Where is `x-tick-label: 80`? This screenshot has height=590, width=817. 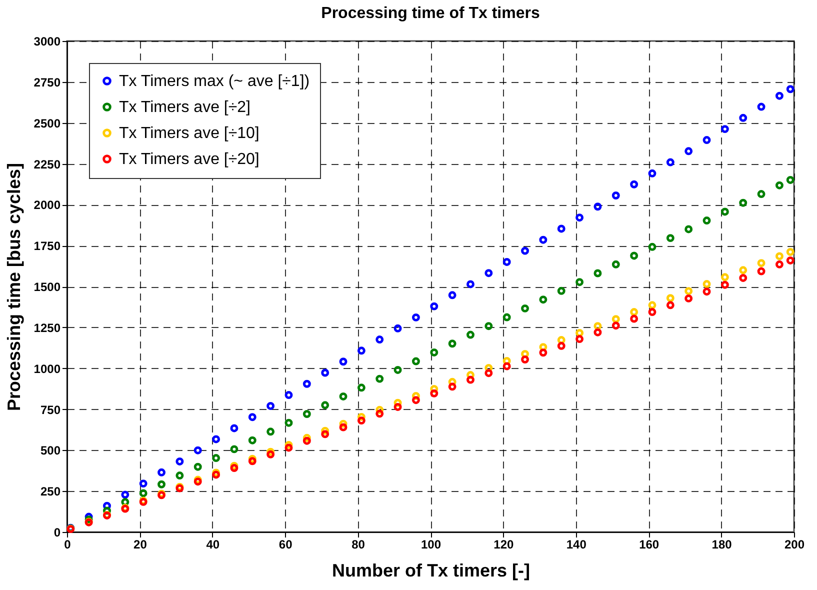 x-tick-label: 80 is located at coordinates (359, 545).